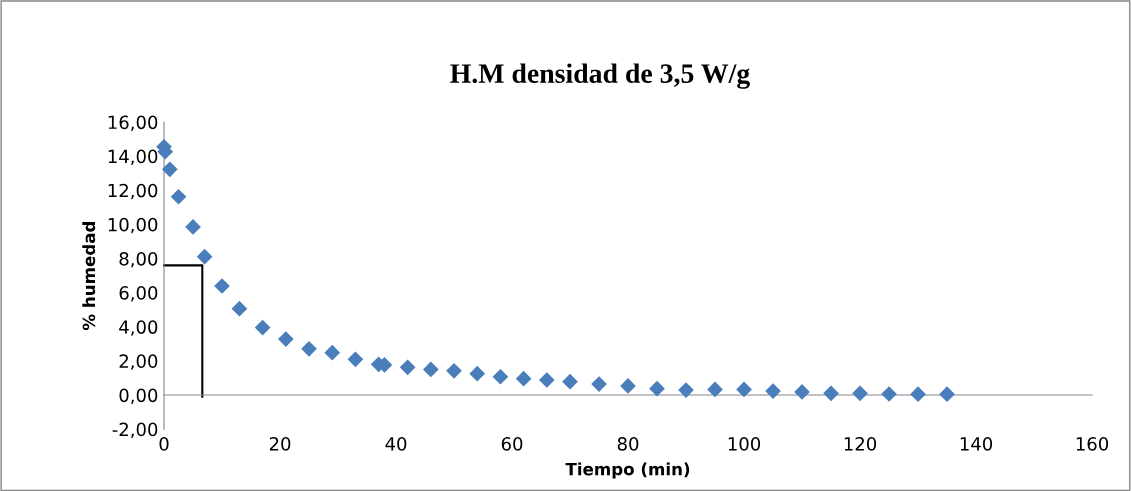  What do you see at coordinates (164, 443) in the screenshot?
I see `x-tick-label: 0` at bounding box center [164, 443].